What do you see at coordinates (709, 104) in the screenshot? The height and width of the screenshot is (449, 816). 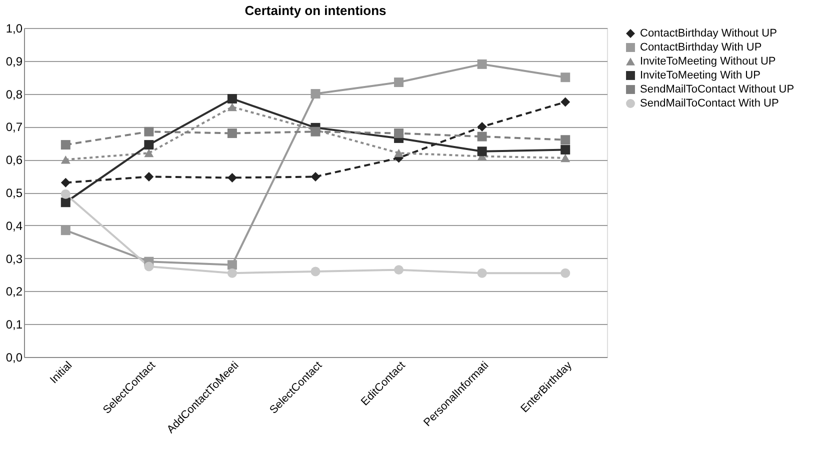 I see `legend-label: SendMailToContact With UP` at bounding box center [709, 104].